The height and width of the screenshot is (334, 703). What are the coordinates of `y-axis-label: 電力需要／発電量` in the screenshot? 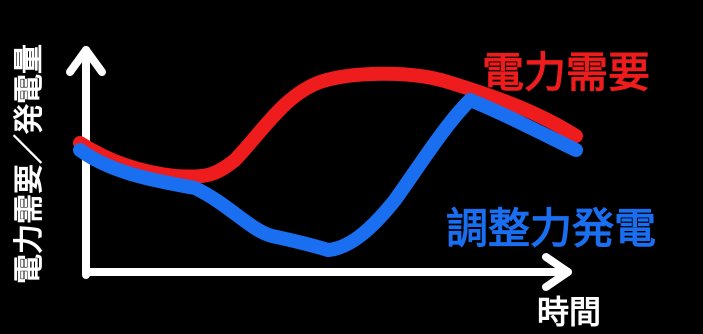 It's located at (29, 164).